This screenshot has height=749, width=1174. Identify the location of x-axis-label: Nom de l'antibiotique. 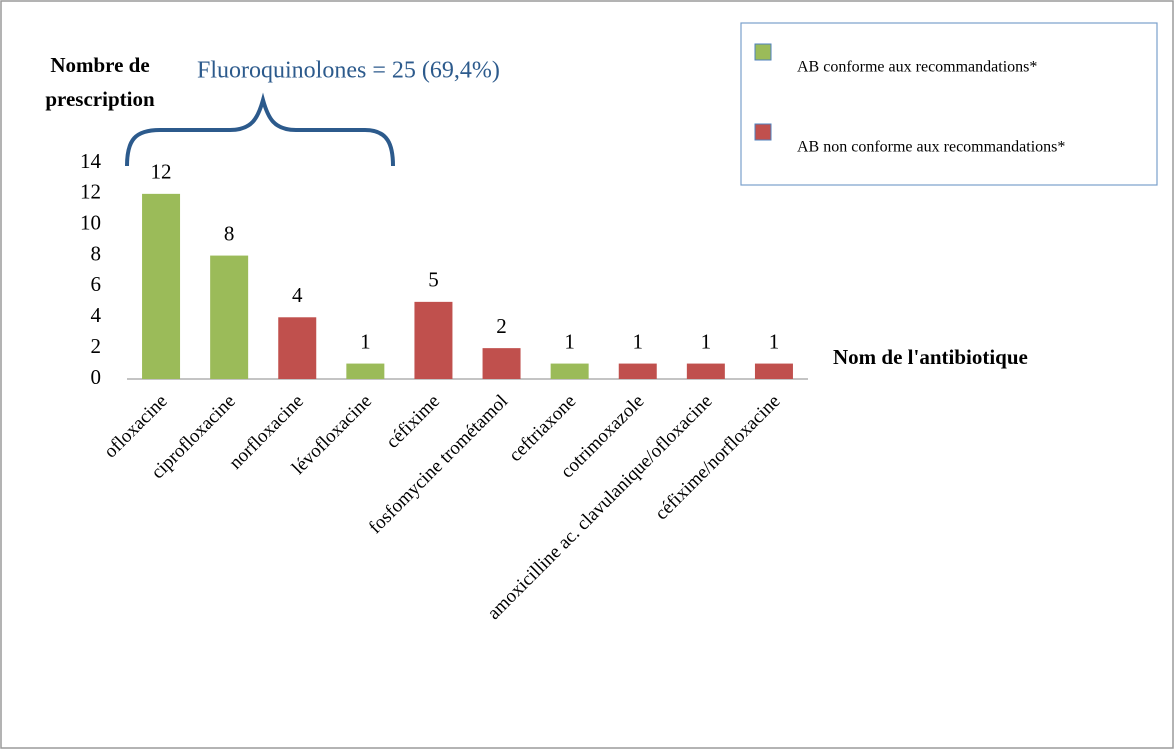
(930, 357).